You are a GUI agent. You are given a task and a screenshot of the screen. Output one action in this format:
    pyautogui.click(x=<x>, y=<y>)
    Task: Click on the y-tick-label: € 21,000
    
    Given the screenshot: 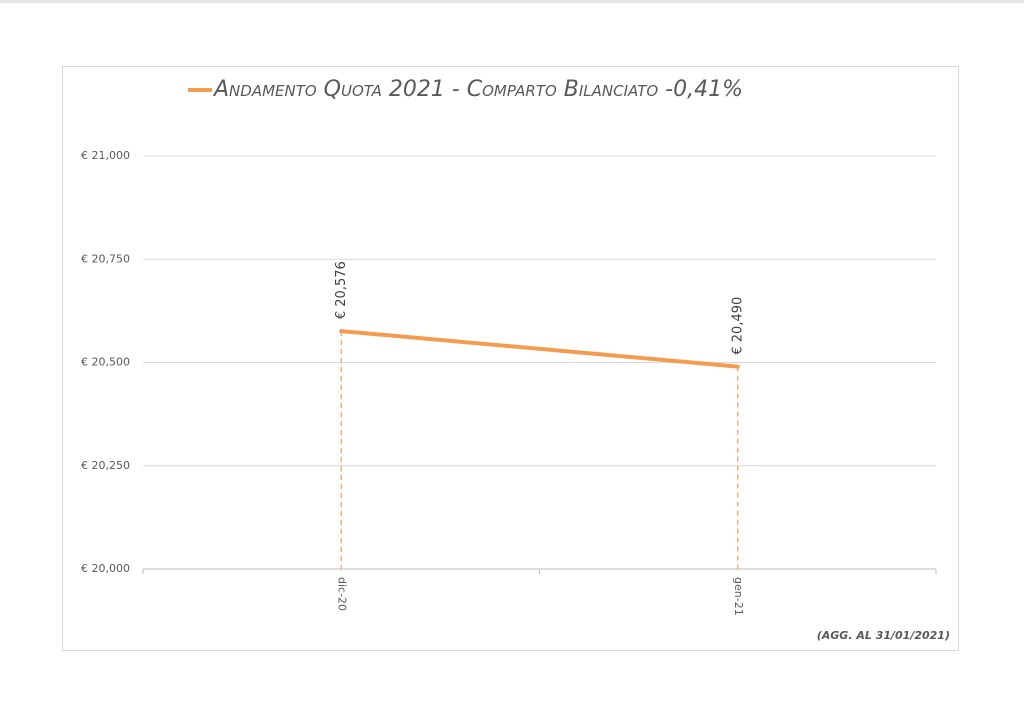 What is the action you would take?
    pyautogui.click(x=105, y=155)
    